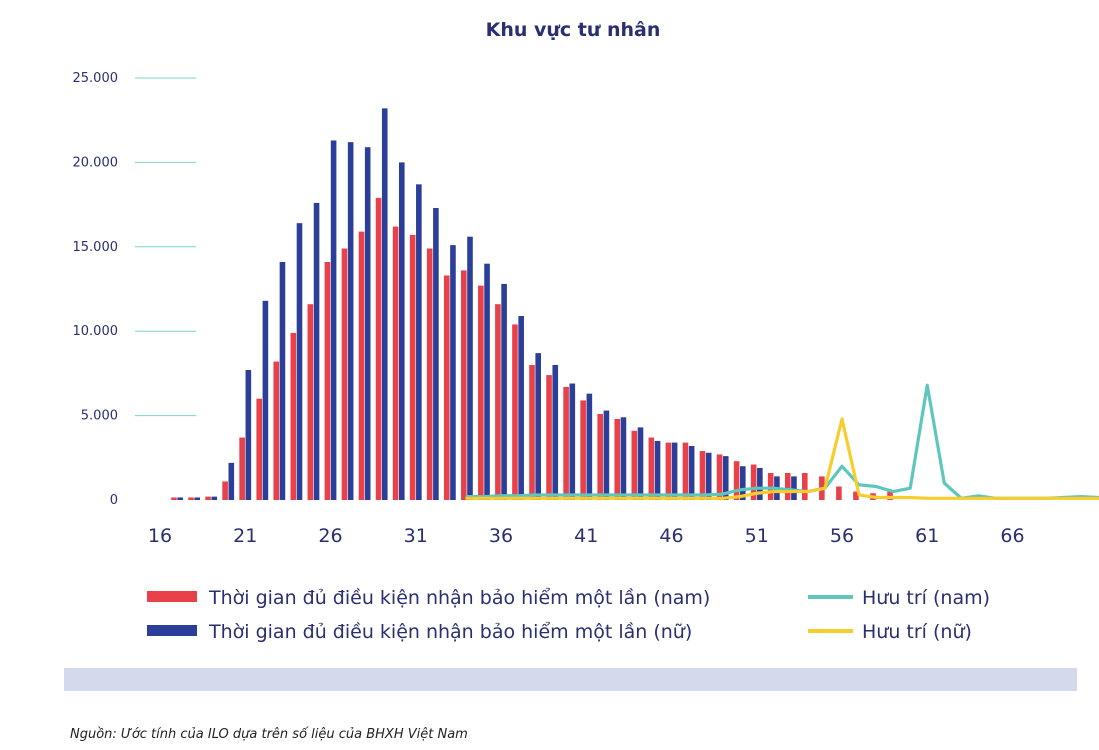  What do you see at coordinates (416, 536) in the screenshot?
I see `x-tick-label: 31` at bounding box center [416, 536].